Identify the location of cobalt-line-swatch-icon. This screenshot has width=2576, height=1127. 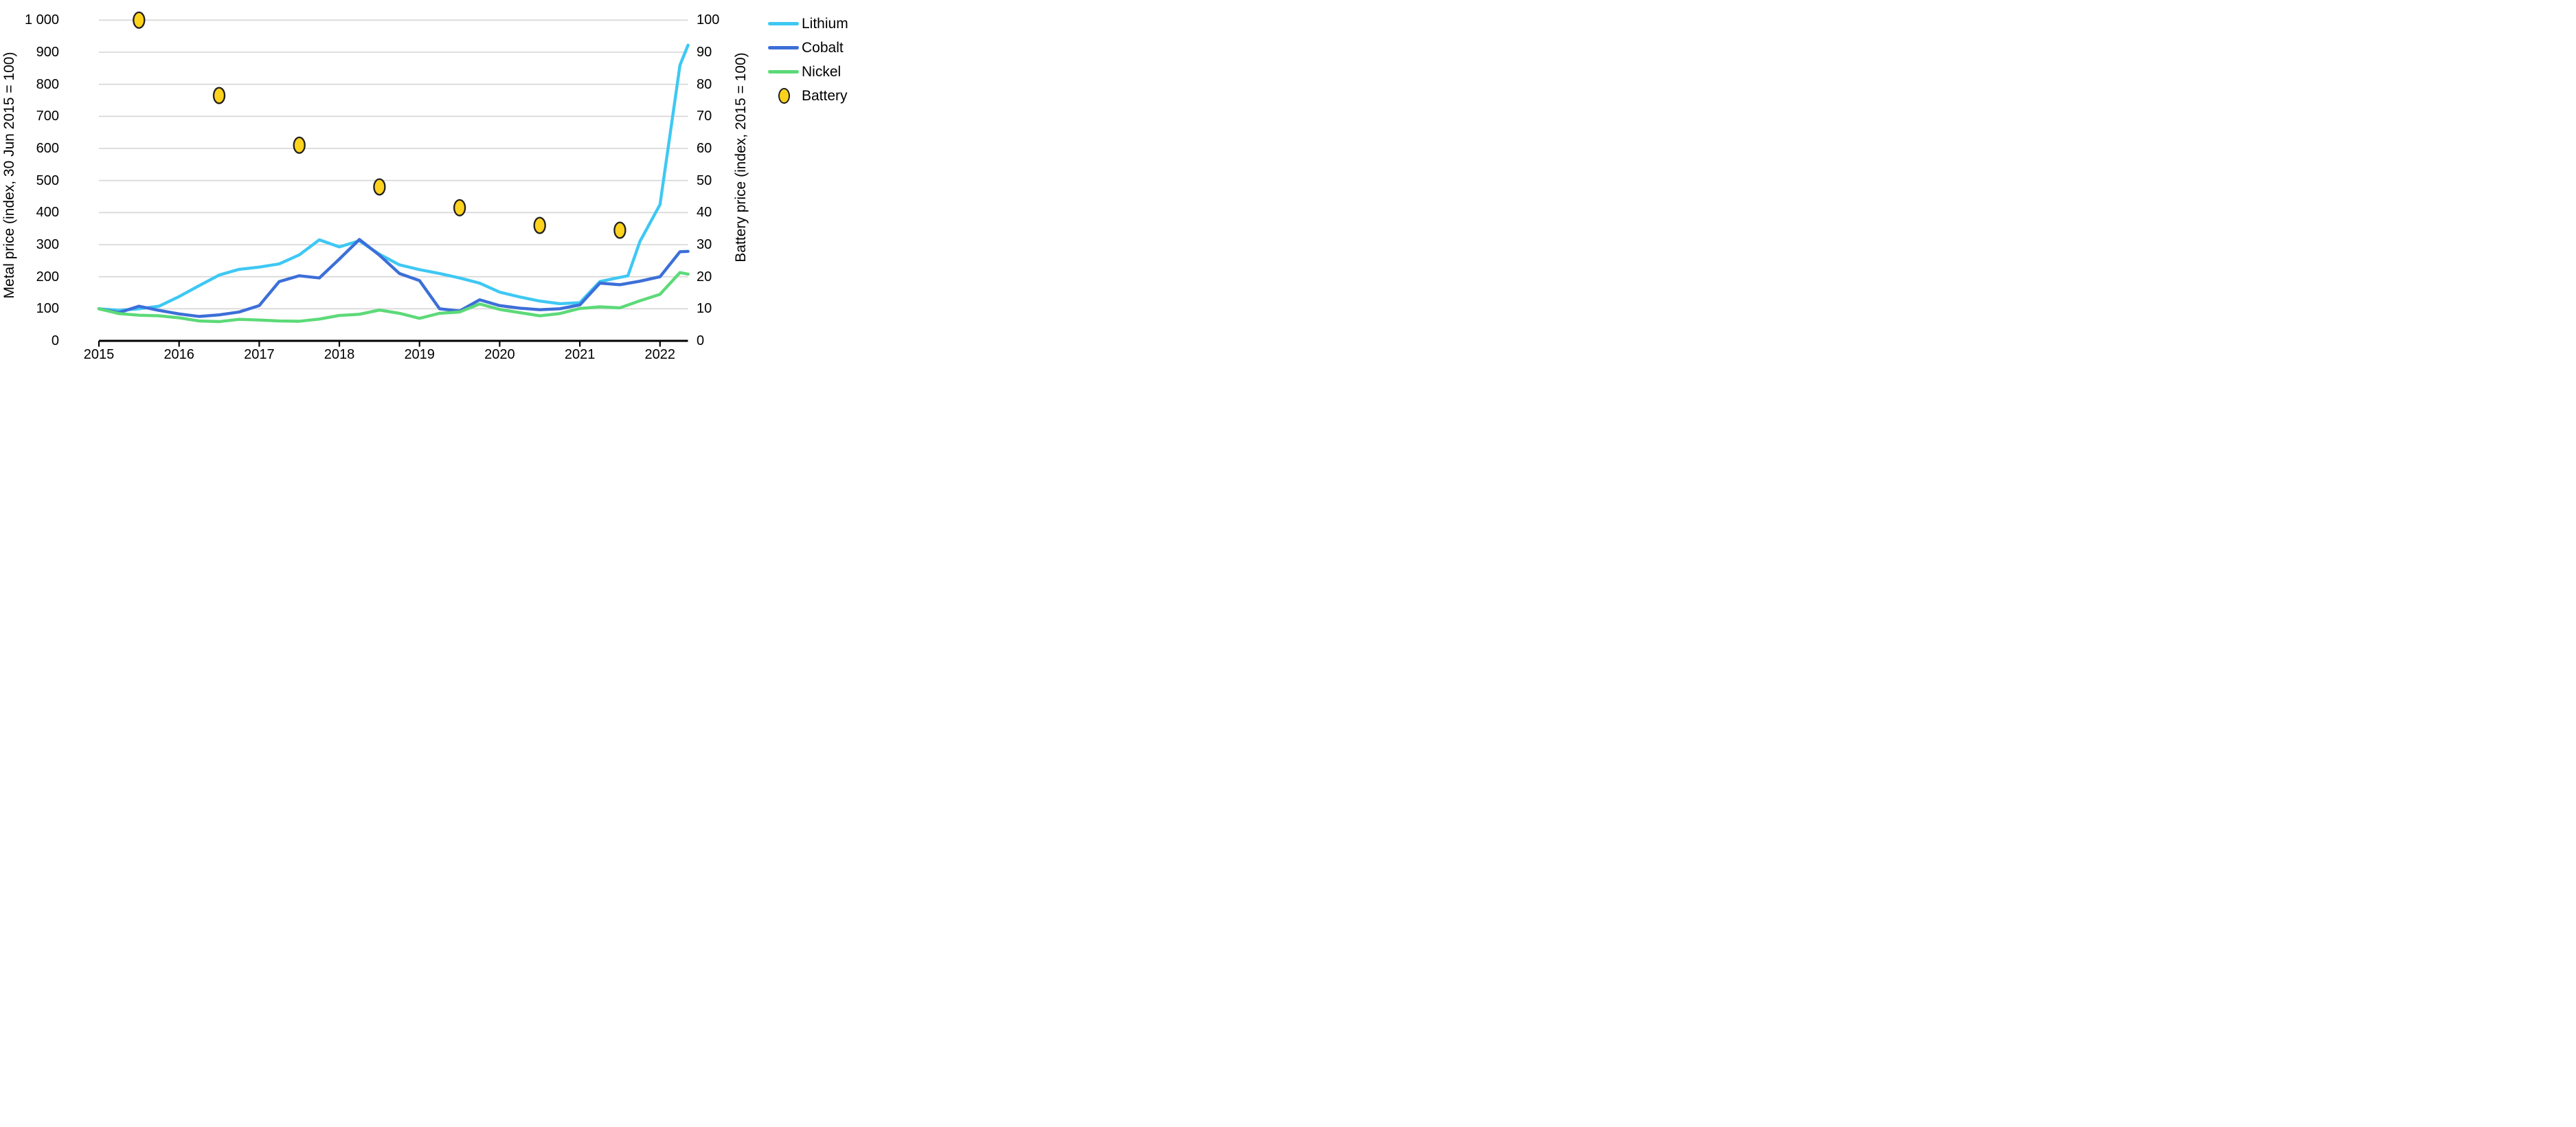
(783, 47).